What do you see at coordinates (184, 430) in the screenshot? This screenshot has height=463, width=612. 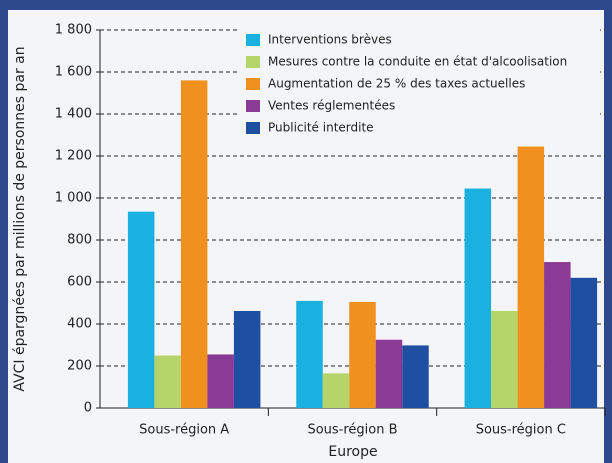 I see `x-tick-label: Sous-région A` at bounding box center [184, 430].